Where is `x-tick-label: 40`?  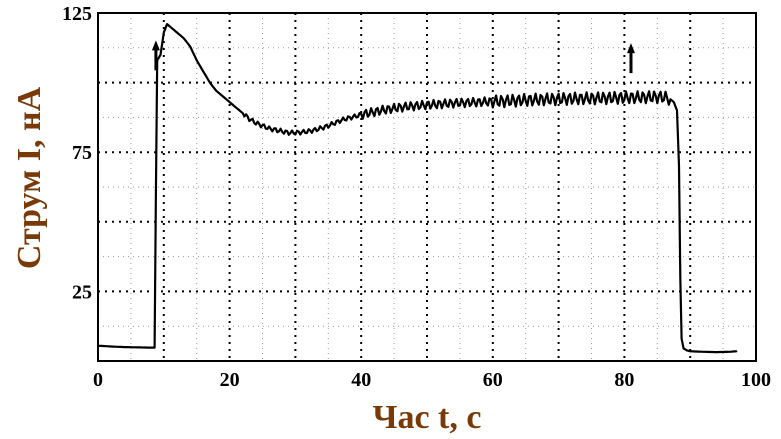
x-tick-label: 40 is located at coordinates (361, 380).